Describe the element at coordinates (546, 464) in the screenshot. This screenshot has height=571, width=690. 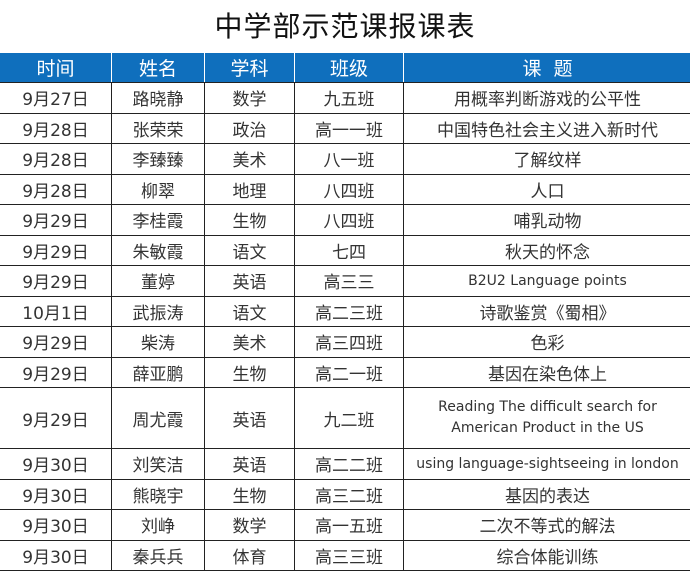
I see `topic-cell: using language-sightseeing in london` at that location.